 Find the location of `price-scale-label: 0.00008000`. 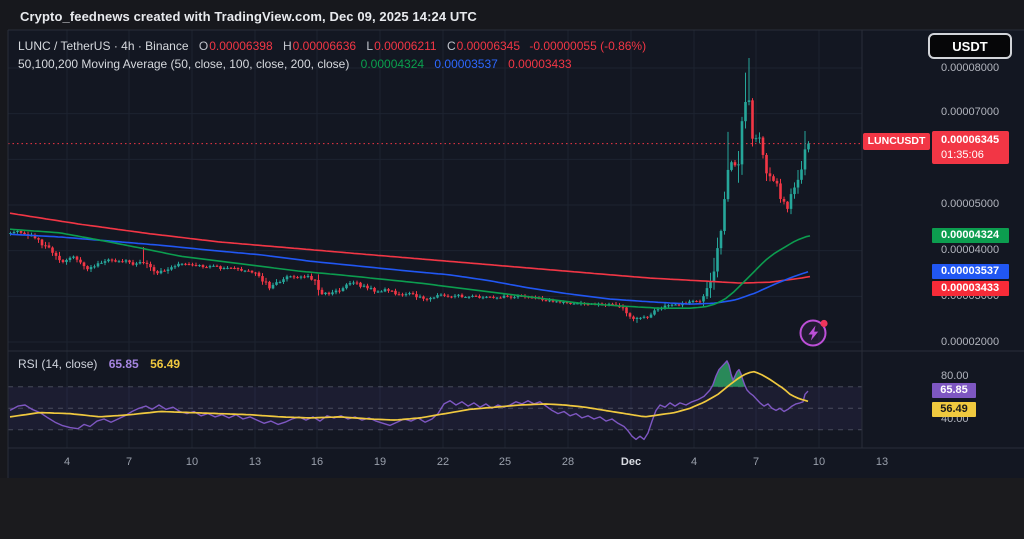

price-scale-label: 0.00008000 is located at coordinates (970, 67).